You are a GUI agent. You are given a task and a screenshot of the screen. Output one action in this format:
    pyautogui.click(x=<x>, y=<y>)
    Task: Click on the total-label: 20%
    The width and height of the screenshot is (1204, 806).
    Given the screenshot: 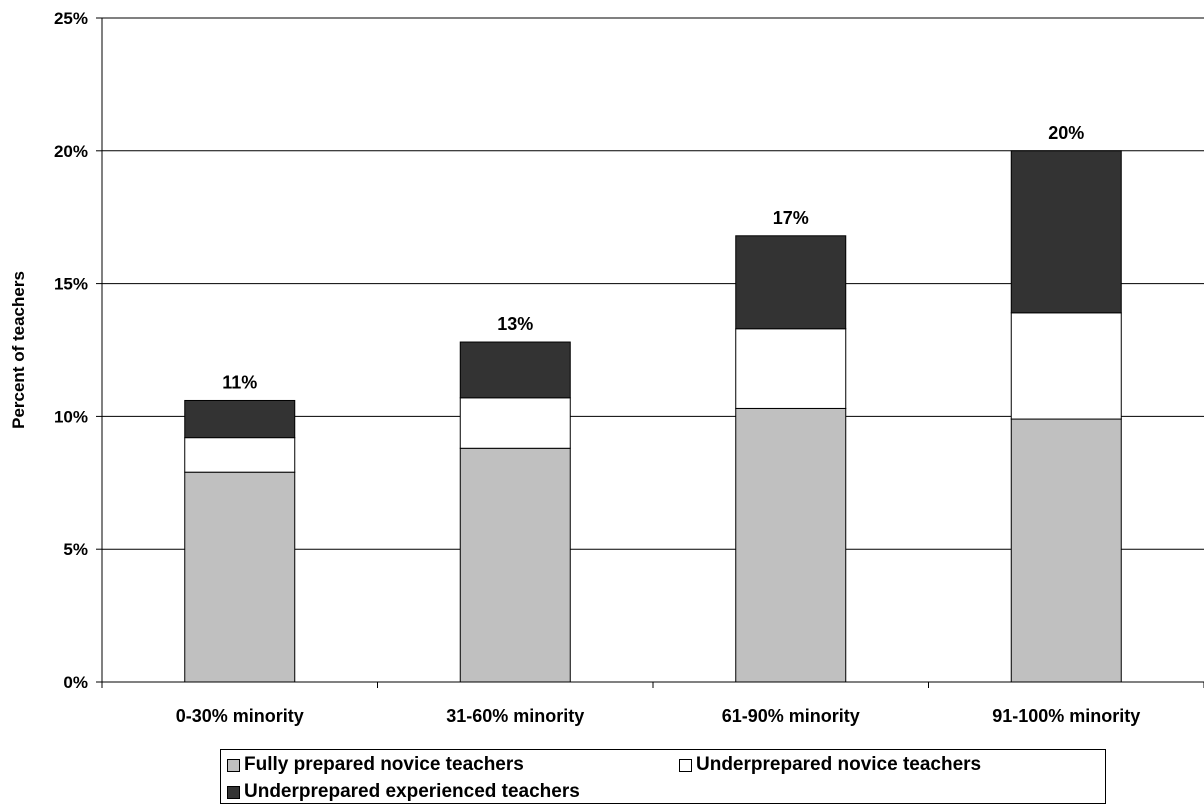 What is the action you would take?
    pyautogui.click(x=1066, y=133)
    